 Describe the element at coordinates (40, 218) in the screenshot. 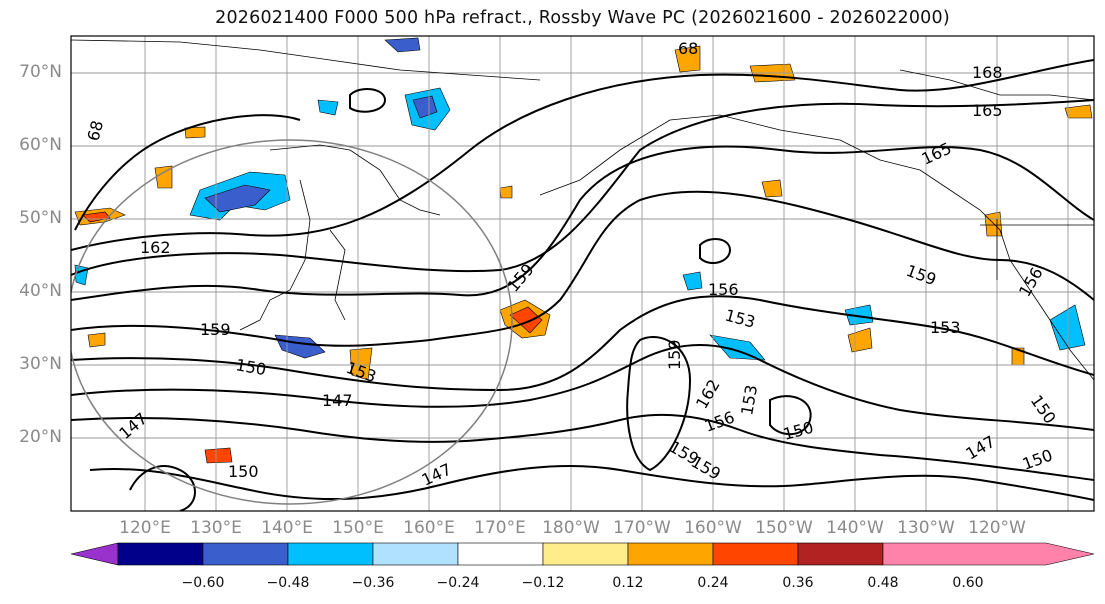

I see `lat-label: 50°N` at that location.